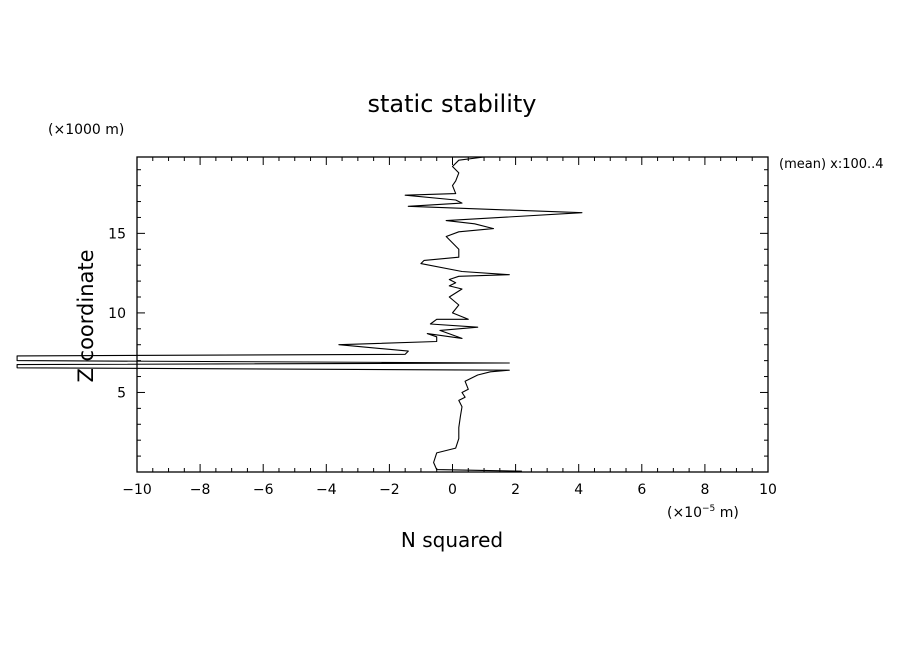  What do you see at coordinates (86, 315) in the screenshot?
I see `y-axis-label: Z coordinate` at bounding box center [86, 315].